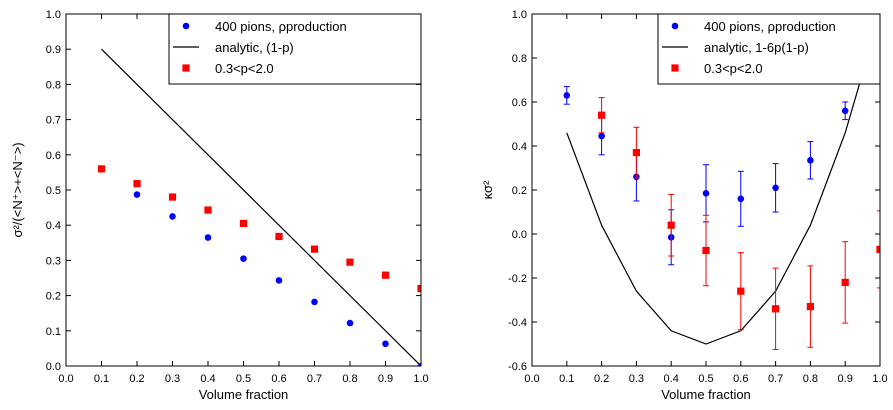 This screenshot has width=893, height=410. What do you see at coordinates (53, 50) in the screenshot?
I see `y-tick-label: 0.9` at bounding box center [53, 50].